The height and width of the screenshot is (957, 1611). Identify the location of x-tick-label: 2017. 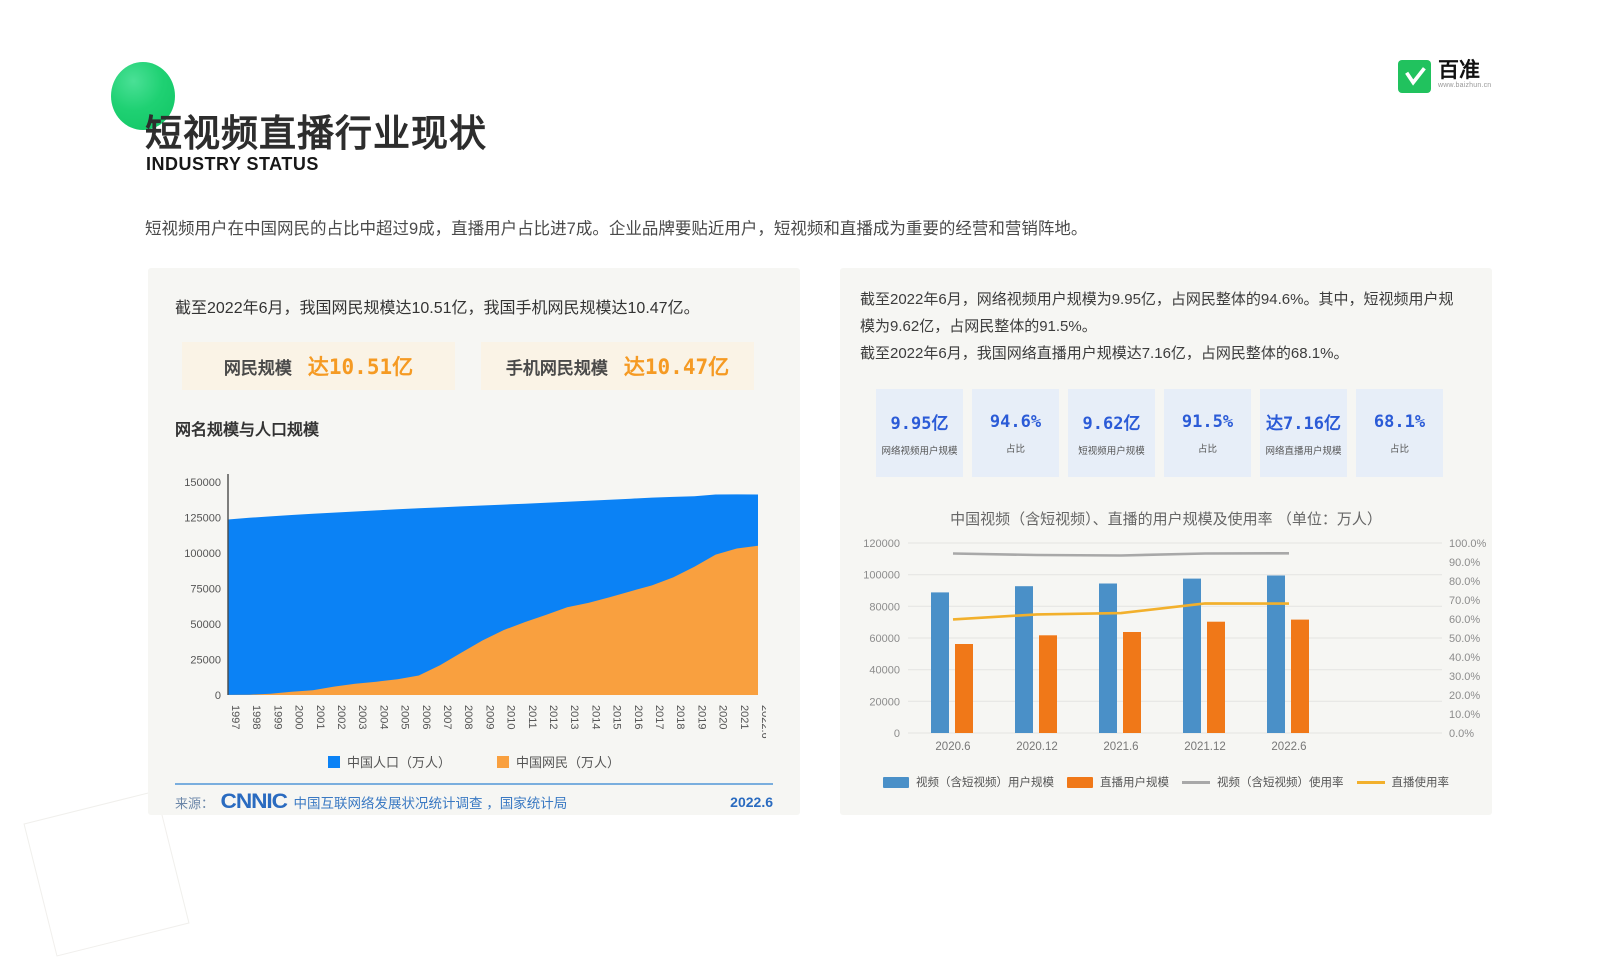
(659, 717).